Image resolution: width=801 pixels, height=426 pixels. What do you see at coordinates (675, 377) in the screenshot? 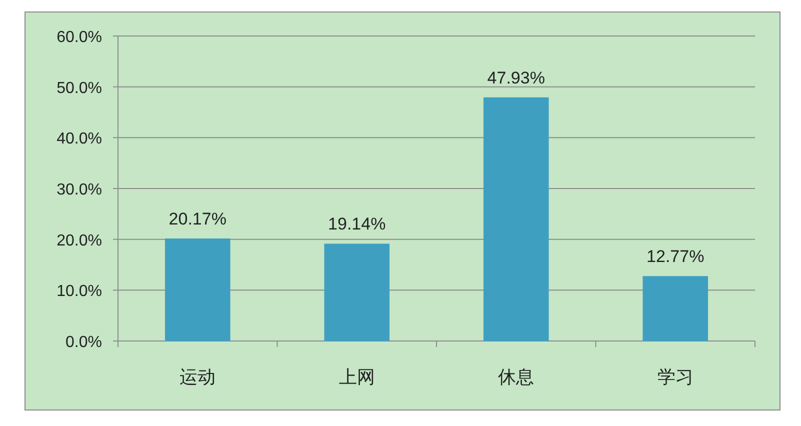
I see `x-tick-label: 学习` at bounding box center [675, 377].